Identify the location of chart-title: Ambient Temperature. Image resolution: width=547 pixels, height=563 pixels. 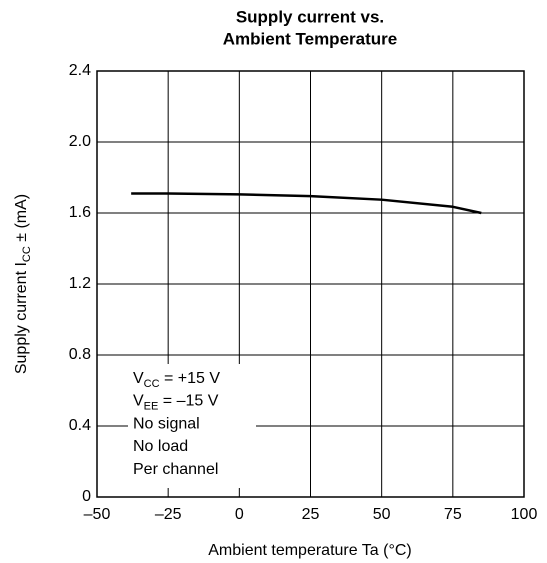
(310, 38).